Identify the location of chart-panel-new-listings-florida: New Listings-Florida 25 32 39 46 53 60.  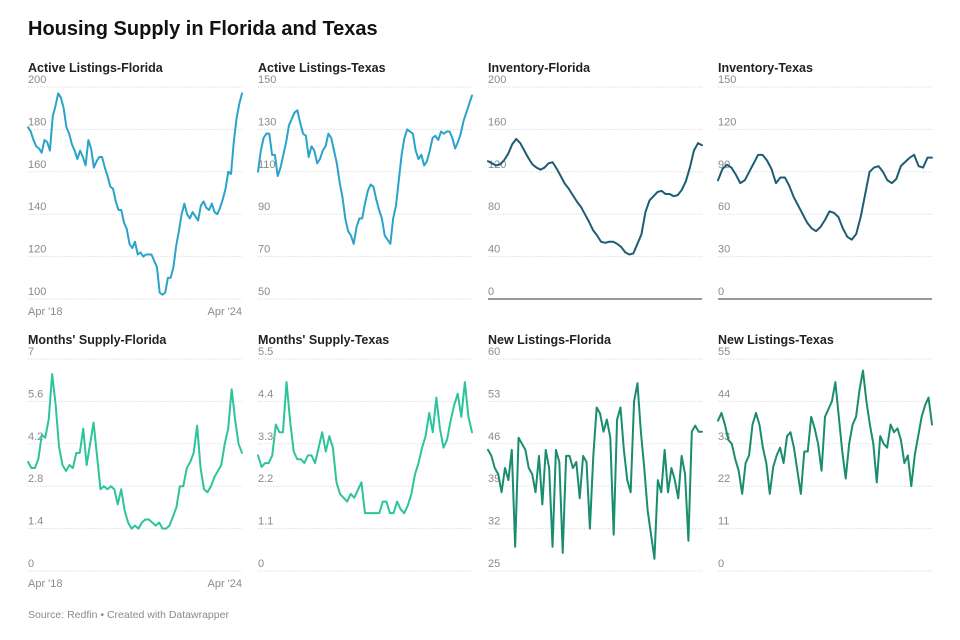
(597, 468).